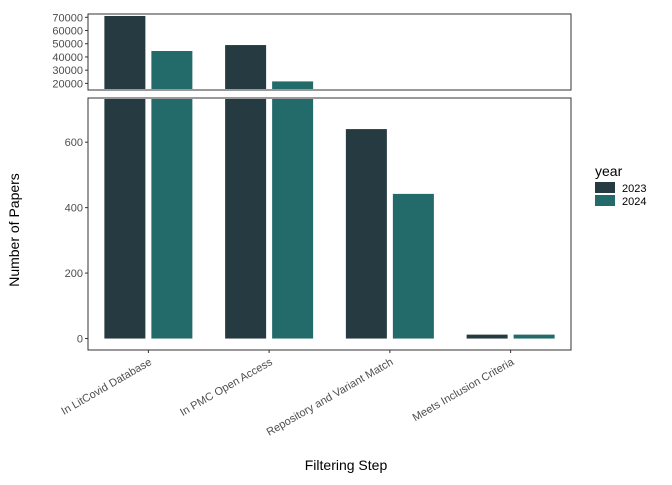  Describe the element at coordinates (67, 71) in the screenshot. I see `upper-y-tick-label: 30000` at that location.